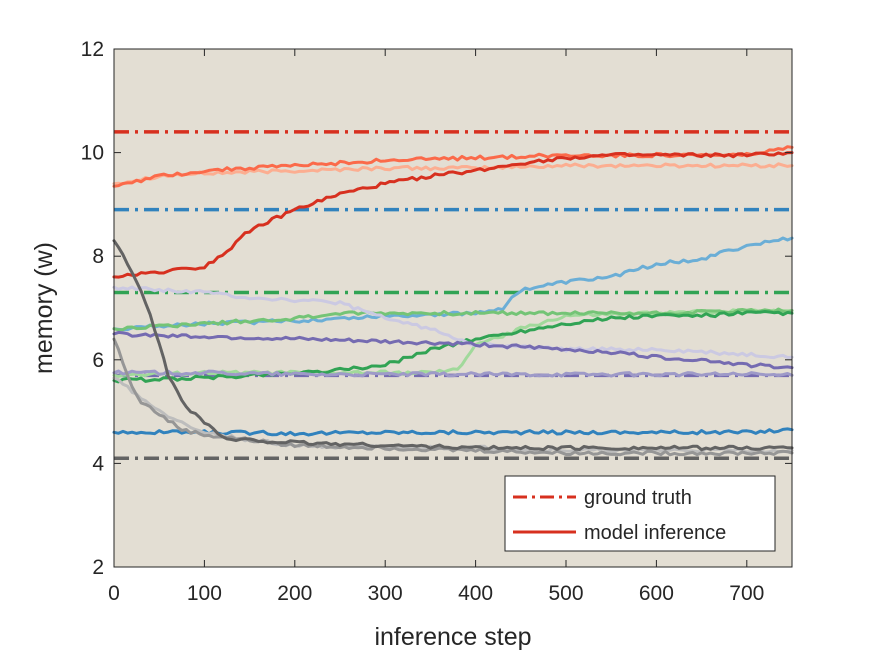  I want to click on y-tick-label: 8, so click(98, 256).